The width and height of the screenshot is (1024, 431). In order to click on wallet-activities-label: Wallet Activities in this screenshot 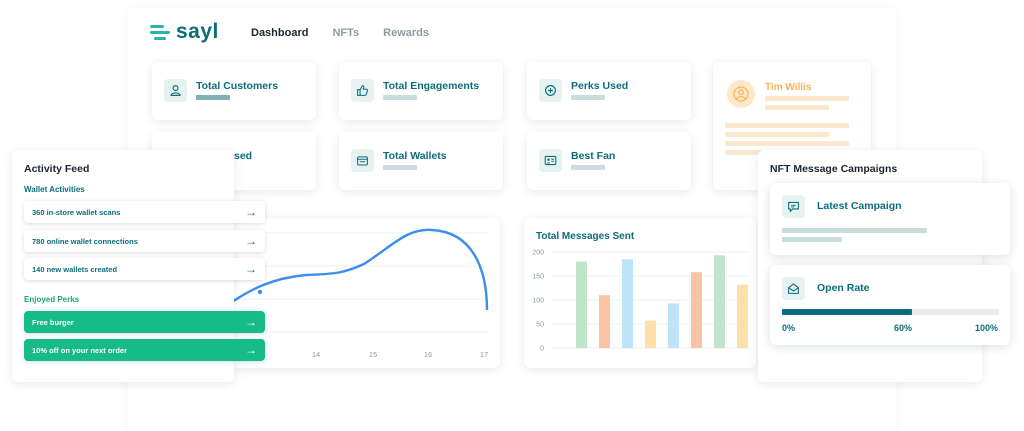, I will do `click(54, 189)`.